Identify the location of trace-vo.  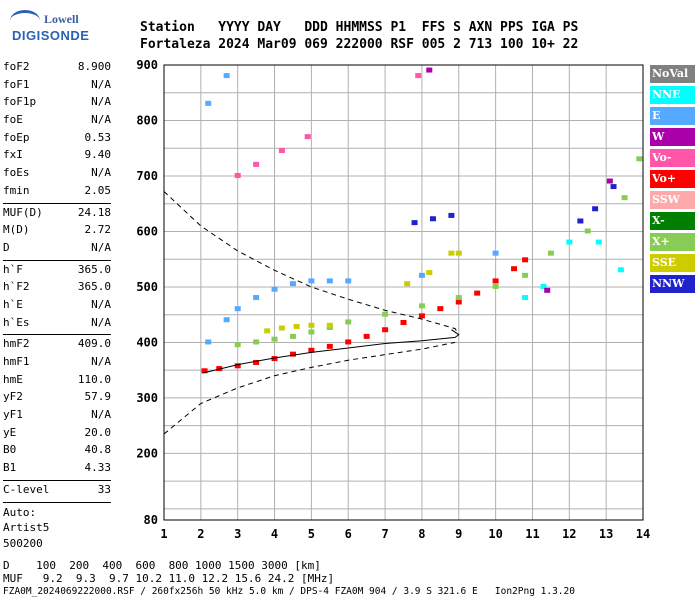
(365, 315).